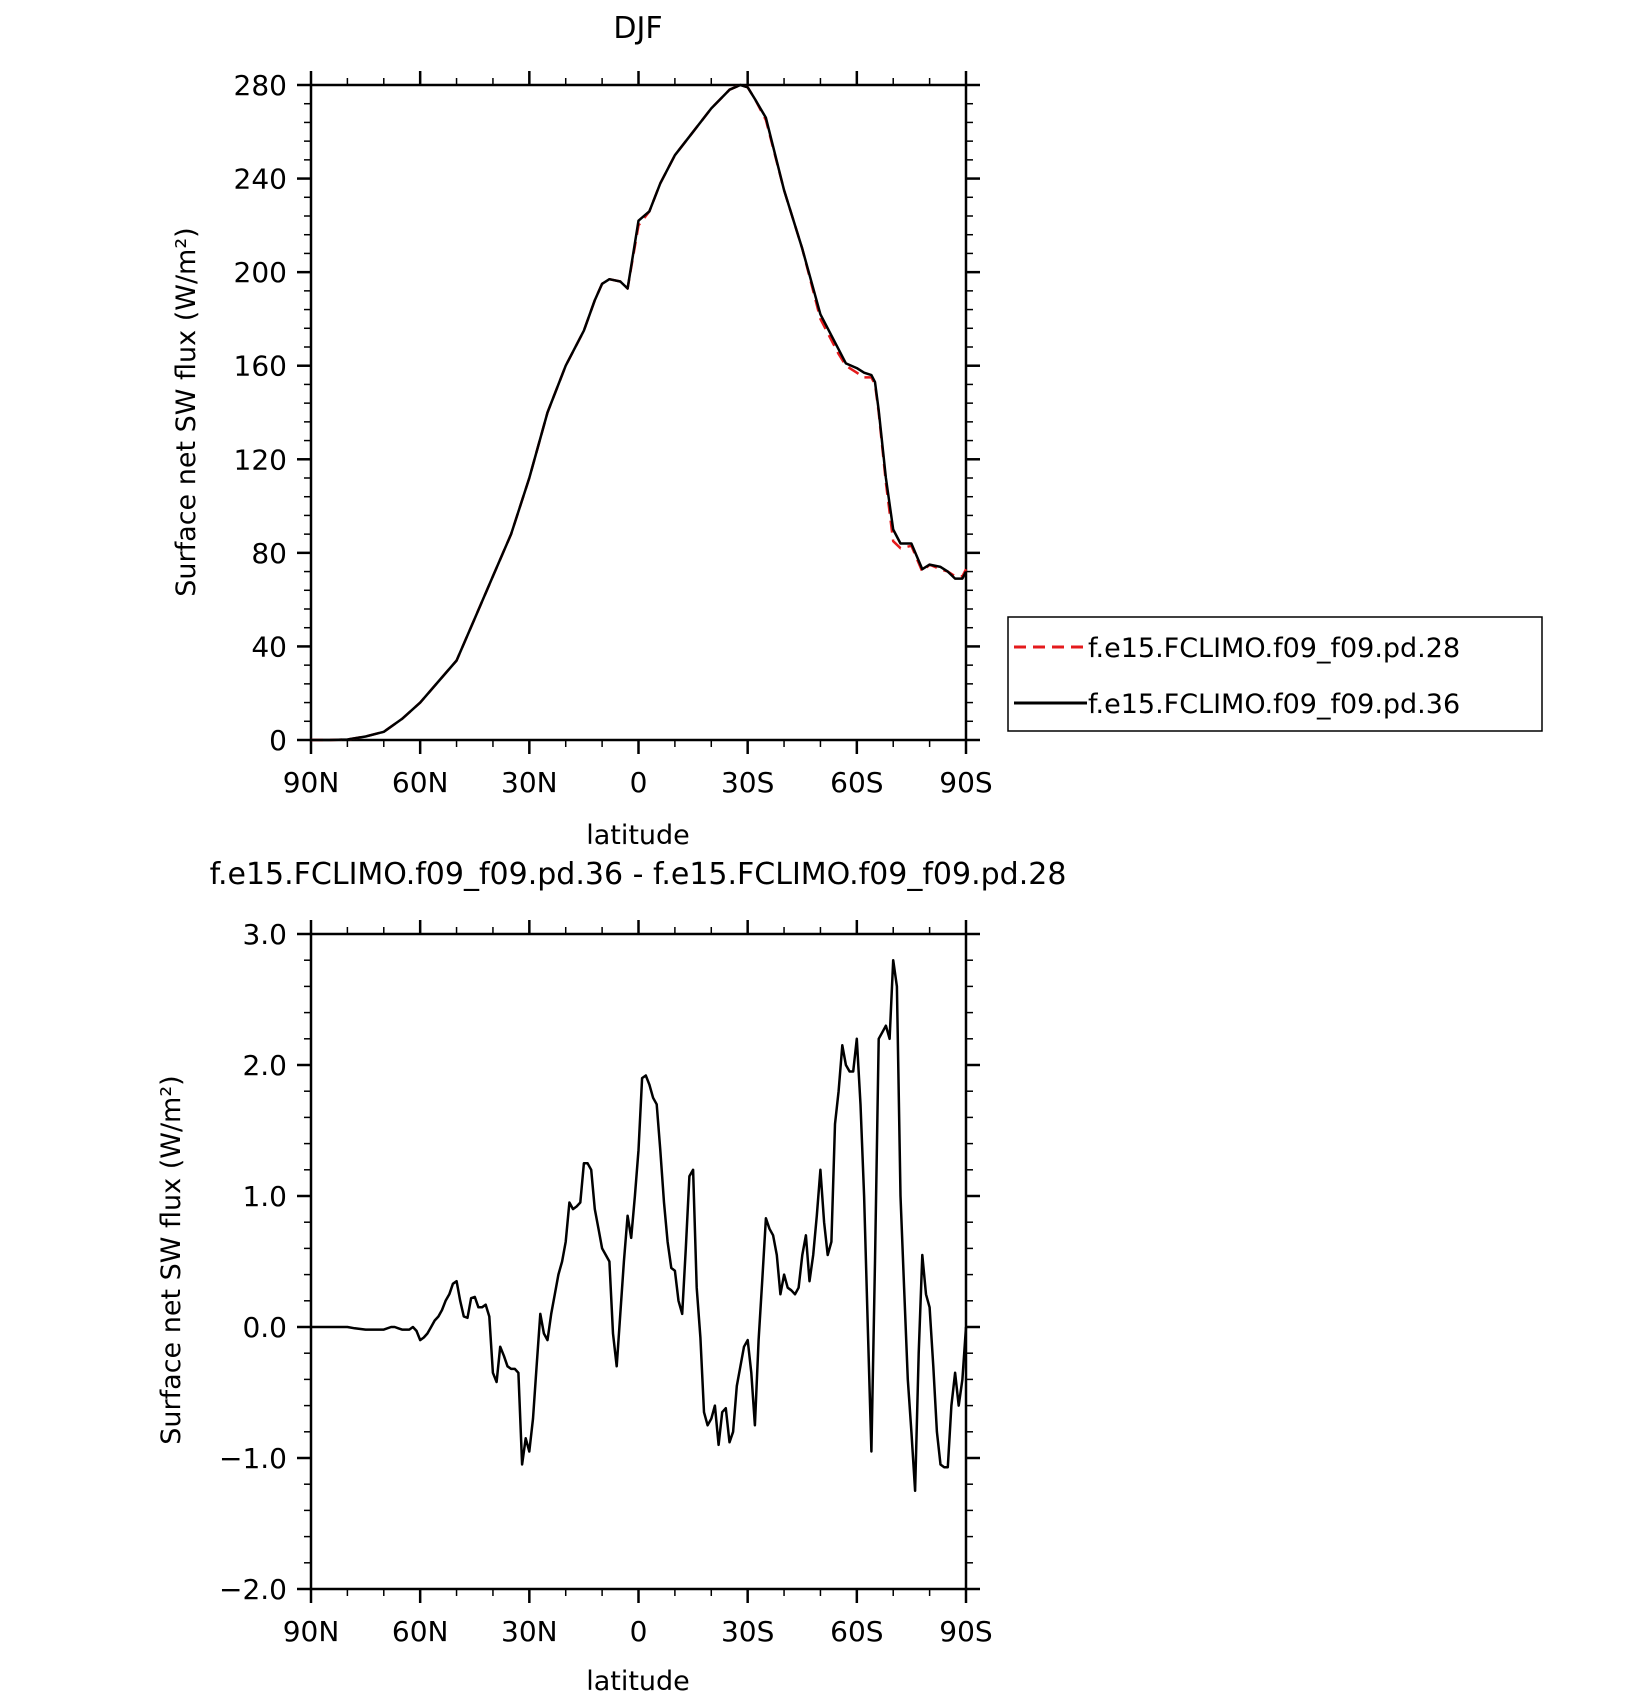 The height and width of the screenshot is (1708, 1649). I want to click on top-y-tick-label: 280, so click(260, 85).